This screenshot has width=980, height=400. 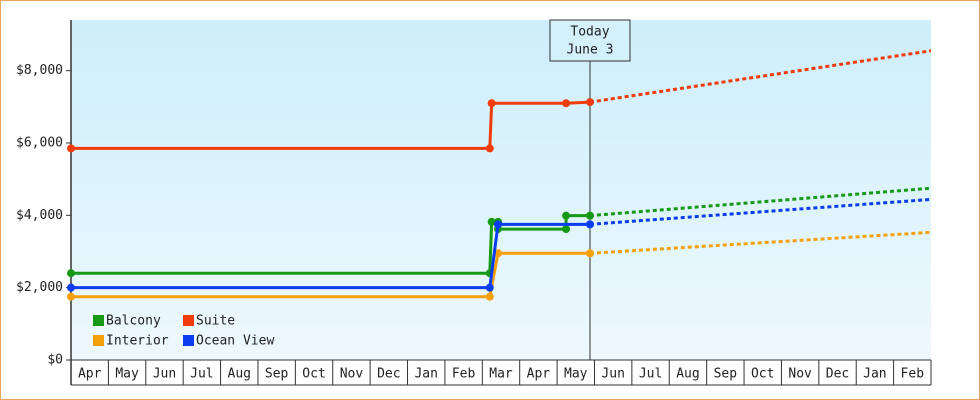 What do you see at coordinates (39, 287) in the screenshot?
I see `y-tick-label: $2,000` at bounding box center [39, 287].